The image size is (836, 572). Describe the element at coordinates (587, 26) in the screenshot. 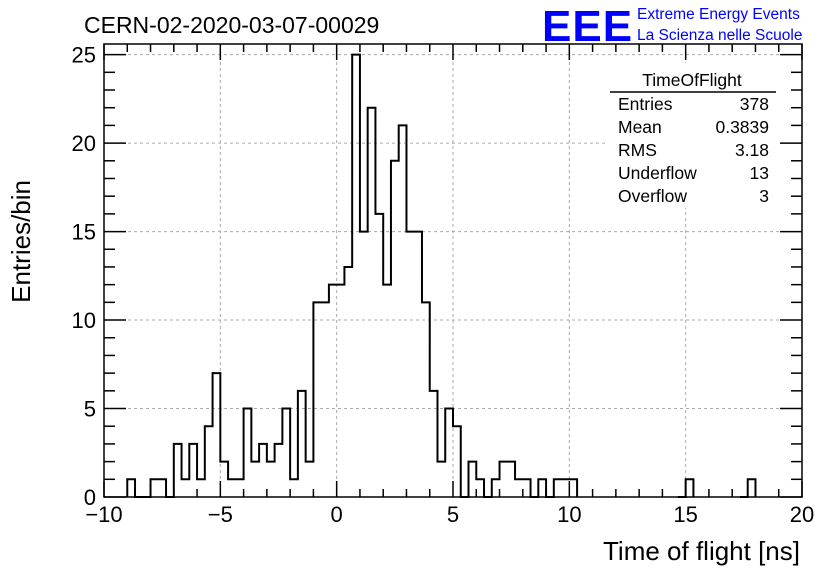

I see `eee-logo-mark: EEE` at that location.